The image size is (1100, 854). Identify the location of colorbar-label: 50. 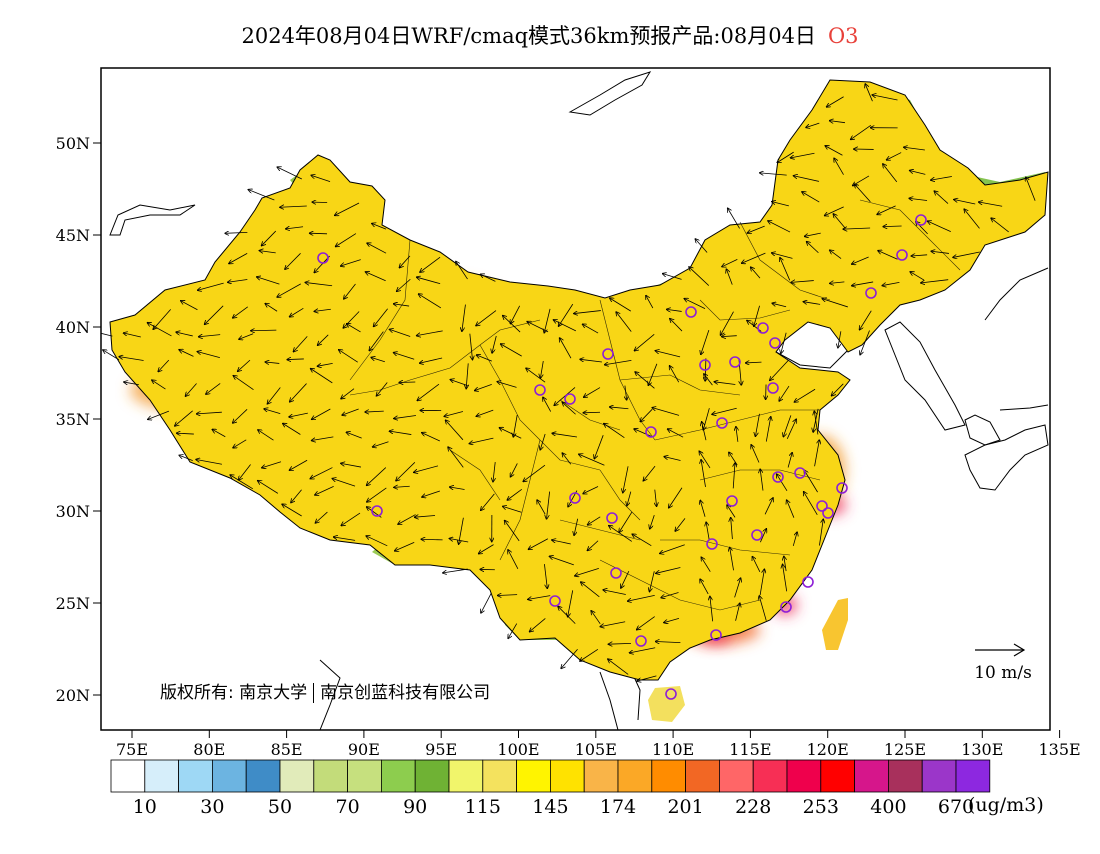
(280, 807).